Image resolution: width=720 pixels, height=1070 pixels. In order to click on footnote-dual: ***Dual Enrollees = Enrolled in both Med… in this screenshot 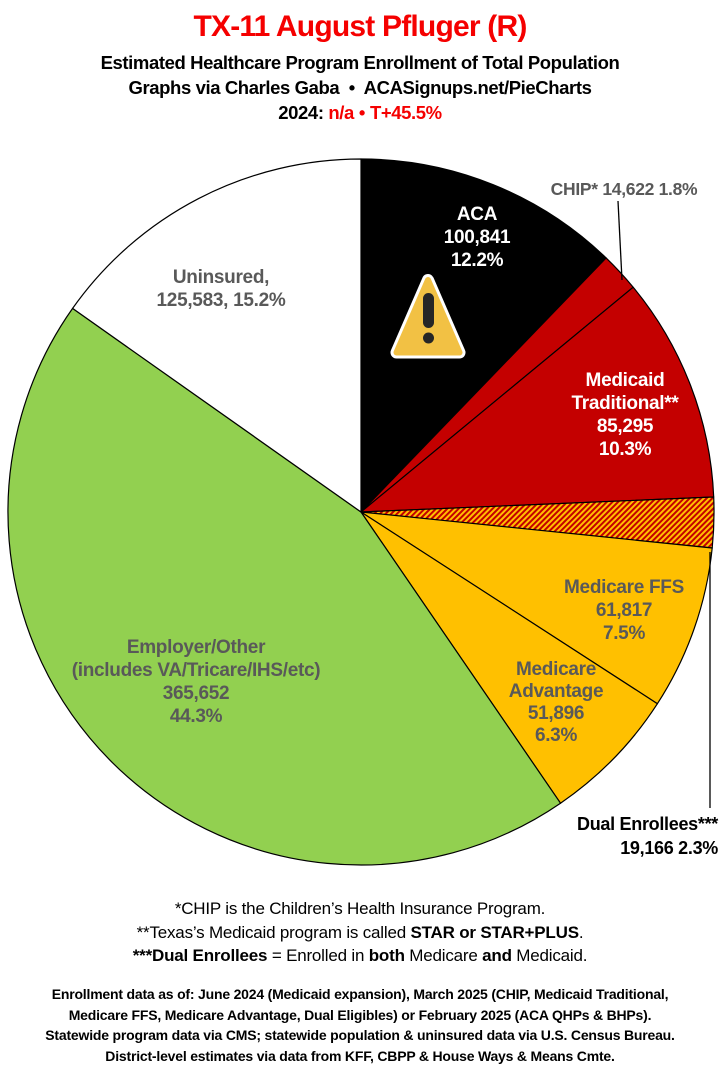, I will do `click(360, 956)`.